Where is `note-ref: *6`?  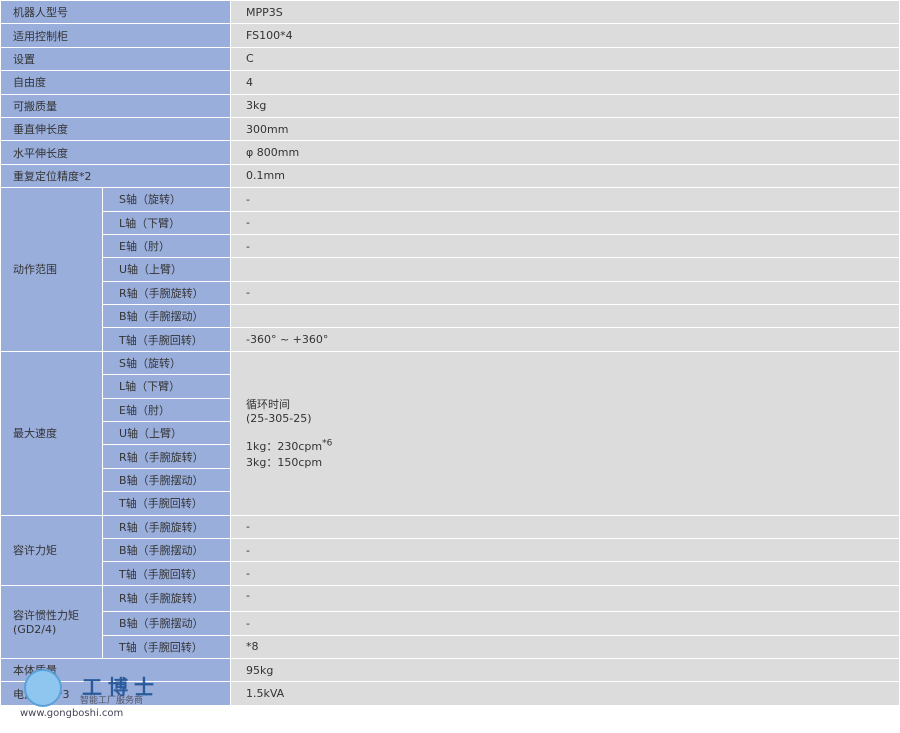
note-ref: *6 is located at coordinates (327, 443).